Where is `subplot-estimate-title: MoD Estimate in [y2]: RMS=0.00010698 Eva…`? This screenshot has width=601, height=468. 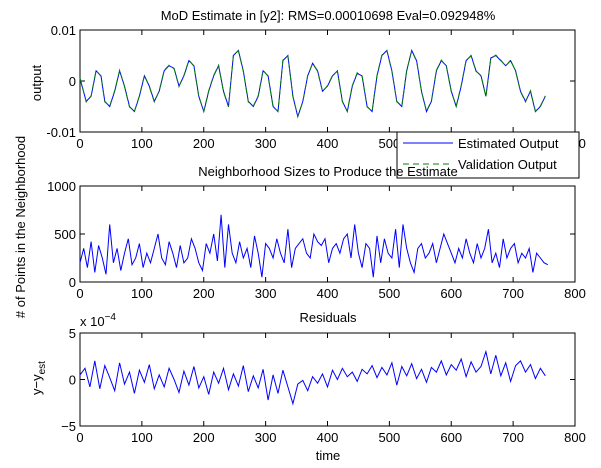 subplot-estimate-title: MoD Estimate in [y2]: RMS=0.00010698 Eva… is located at coordinates (328, 15).